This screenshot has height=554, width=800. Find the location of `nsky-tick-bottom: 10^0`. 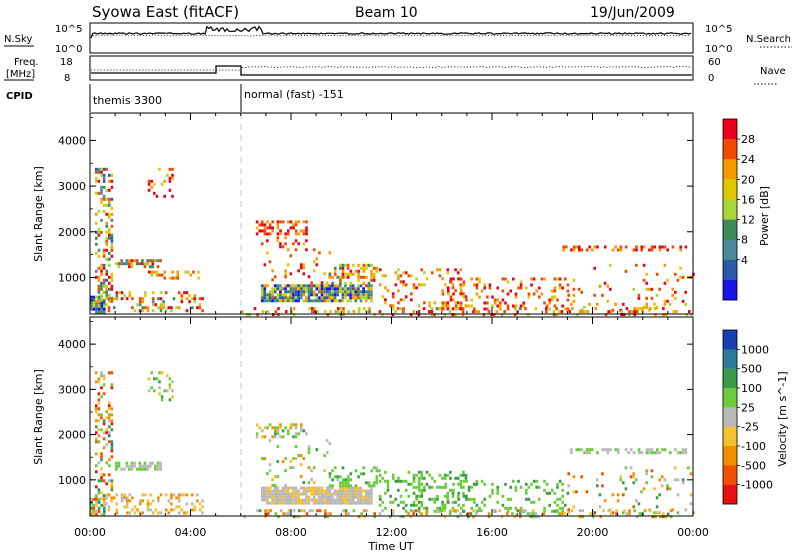

nsky-tick-bottom: 10^0 is located at coordinates (68, 49).